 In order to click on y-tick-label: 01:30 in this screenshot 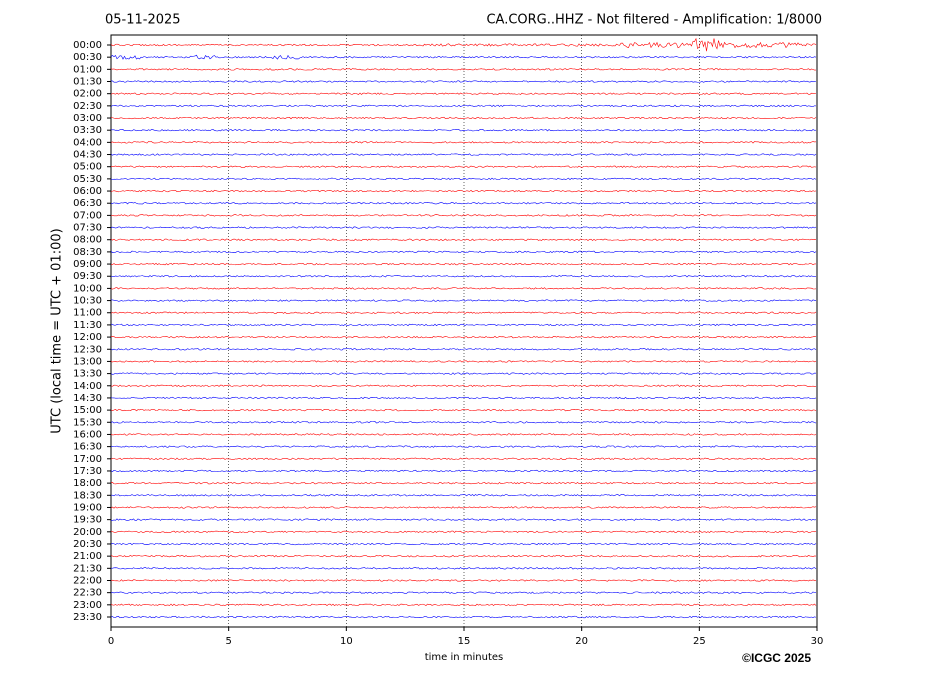, I will do `click(87, 82)`.